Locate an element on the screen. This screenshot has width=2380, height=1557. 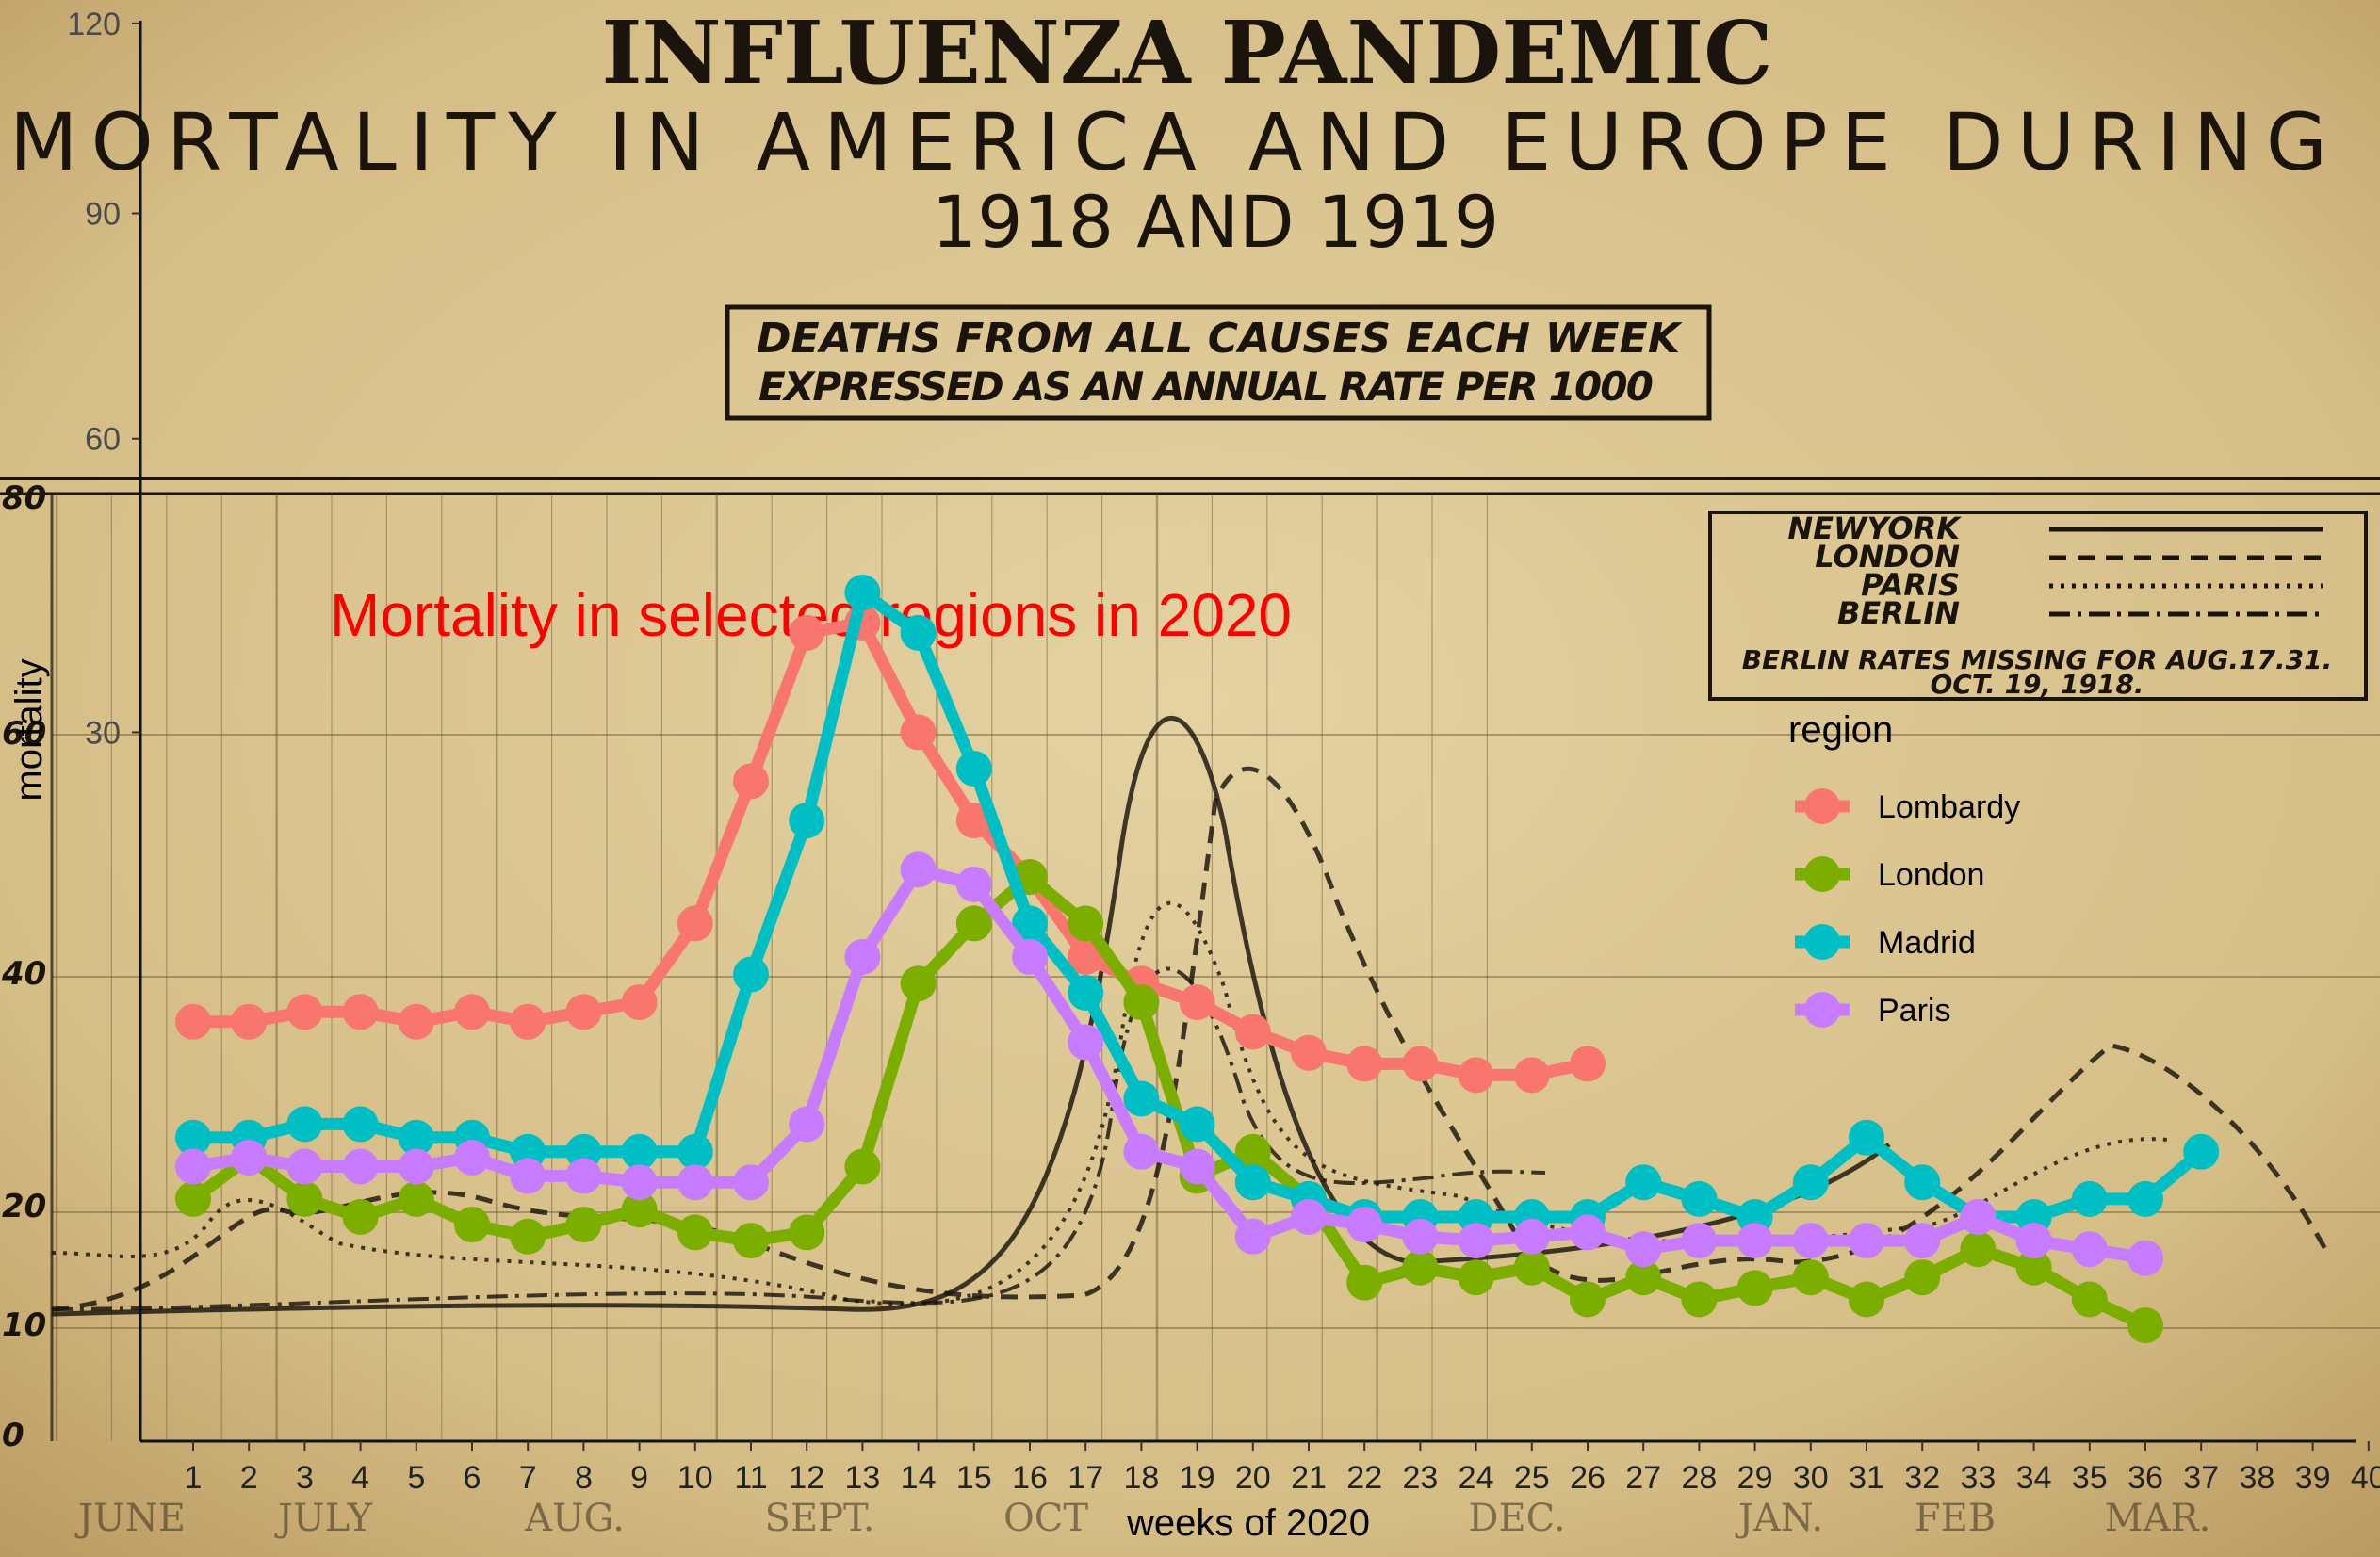
poster-month-label: AUG. is located at coordinates (574, 1518).